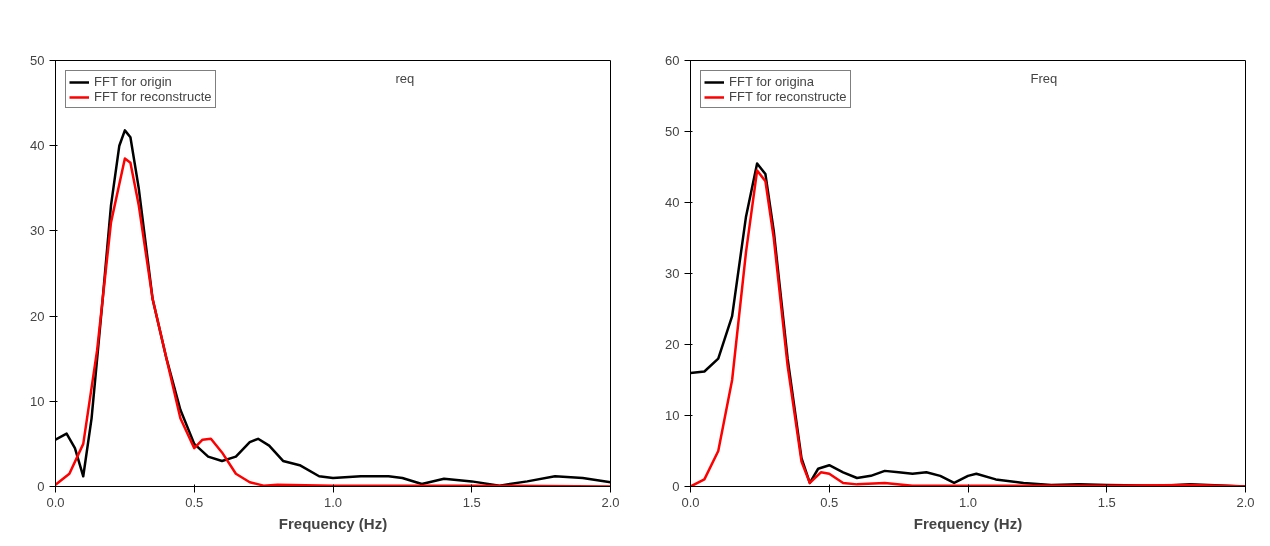 The width and height of the screenshot is (1270, 546). Describe the element at coordinates (1044, 78) in the screenshot. I see `annotation: Freq` at that location.